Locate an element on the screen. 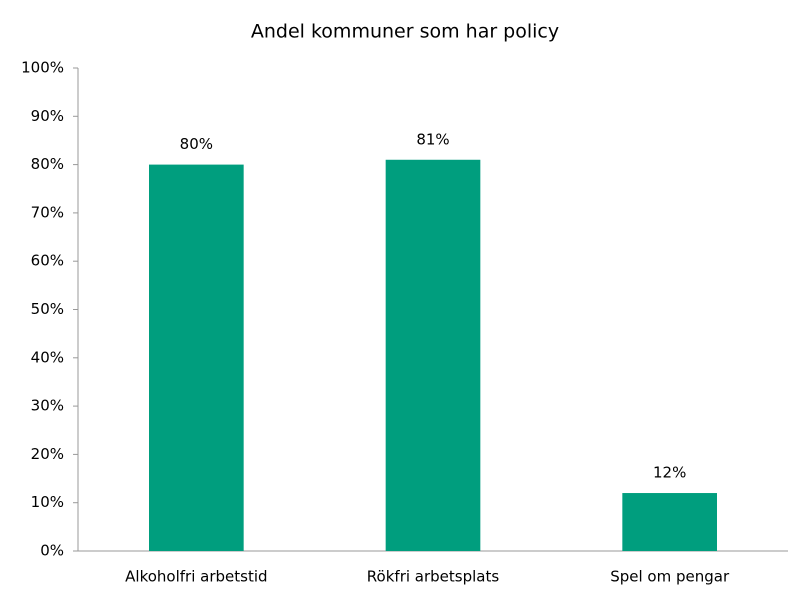  x-tick-label: Rökfri arbetsplats is located at coordinates (433, 577).